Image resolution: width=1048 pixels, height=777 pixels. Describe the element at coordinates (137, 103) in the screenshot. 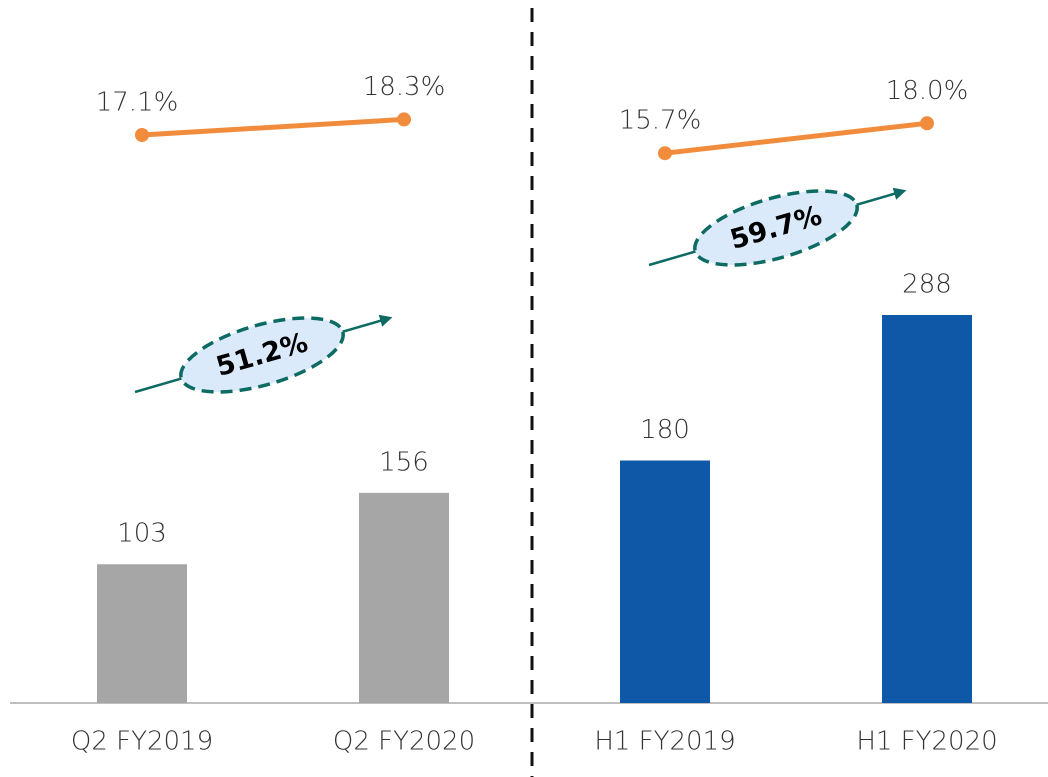

I see `line-value-label: 17.1%` at that location.